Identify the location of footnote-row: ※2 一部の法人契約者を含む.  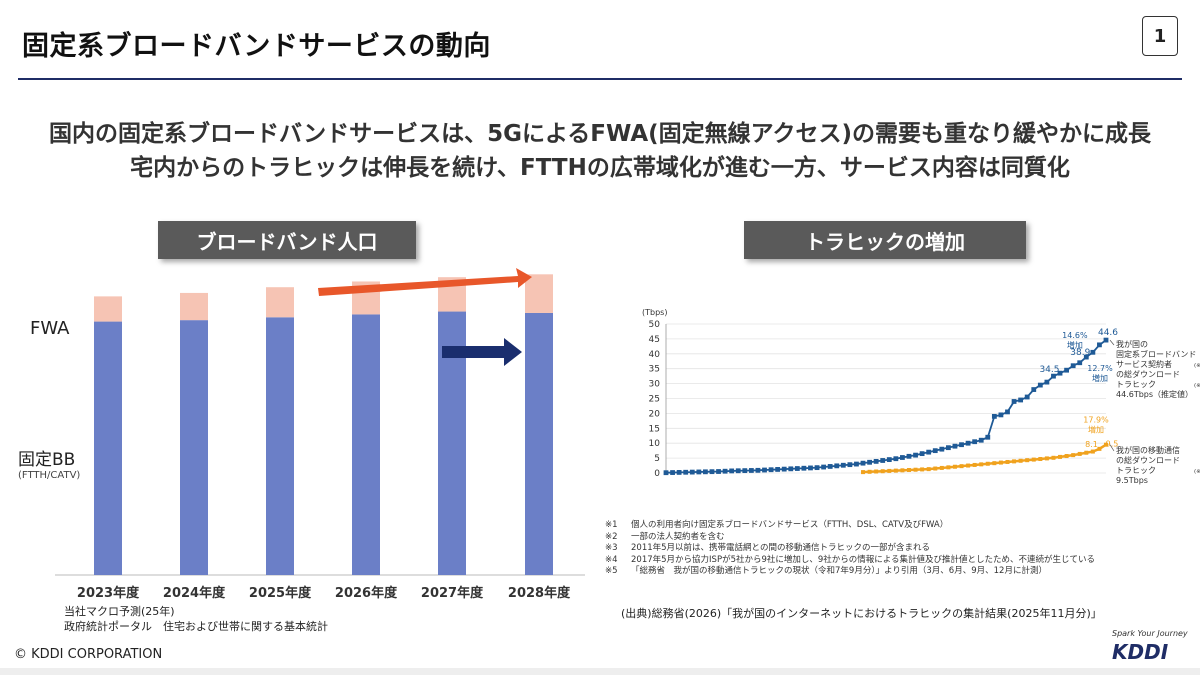
(850, 538).